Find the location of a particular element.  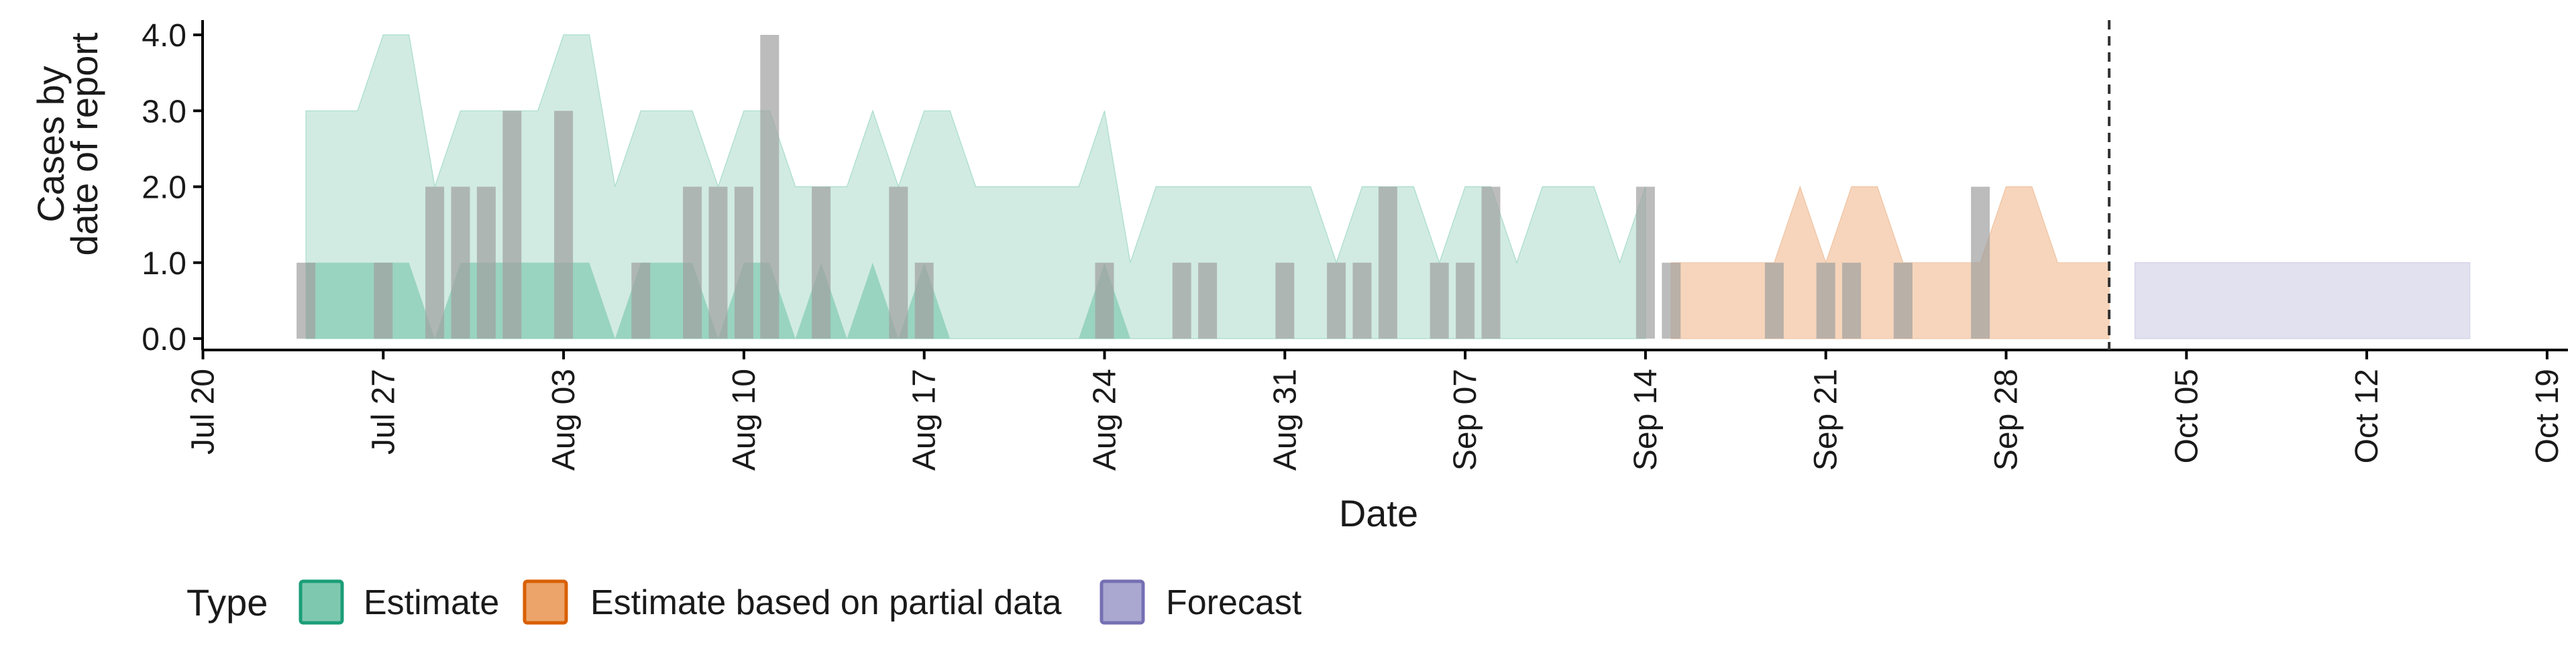

x-tick-label: Aug 31 is located at coordinates (1285, 420).